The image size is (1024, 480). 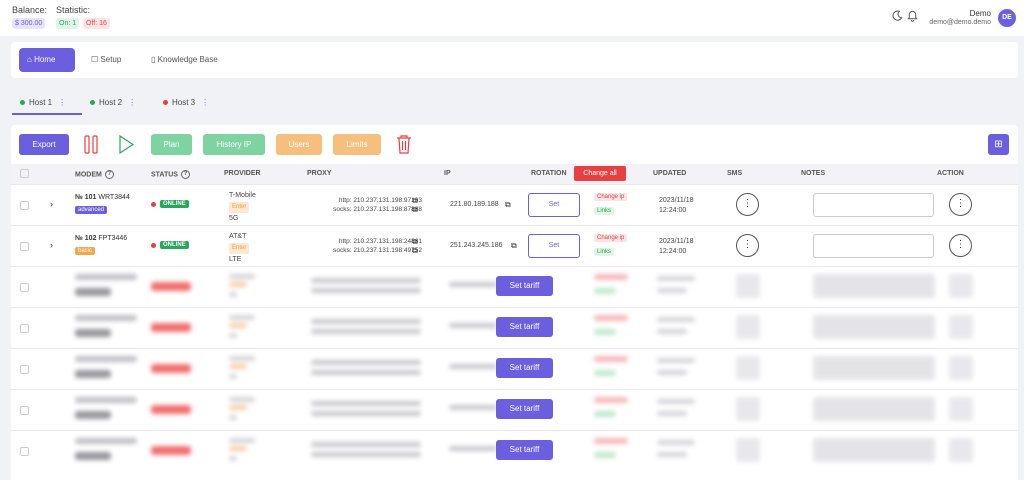 I want to click on nav-knowledge-base: ▯ Knowledge Base, so click(x=184, y=60).